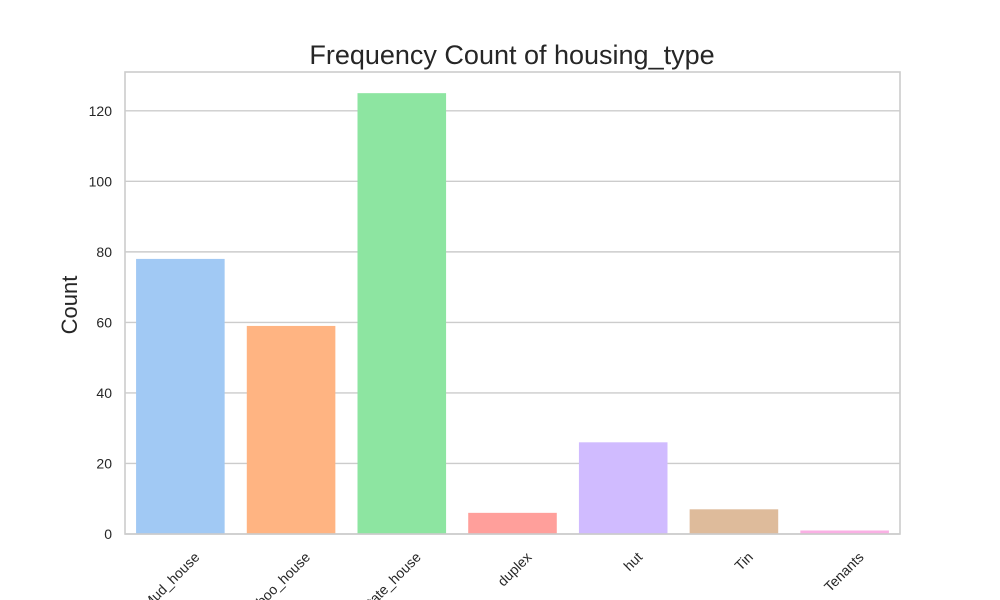 This screenshot has height=600, width=1000. Describe the element at coordinates (104, 393) in the screenshot. I see `y-tick-label: 40` at that location.